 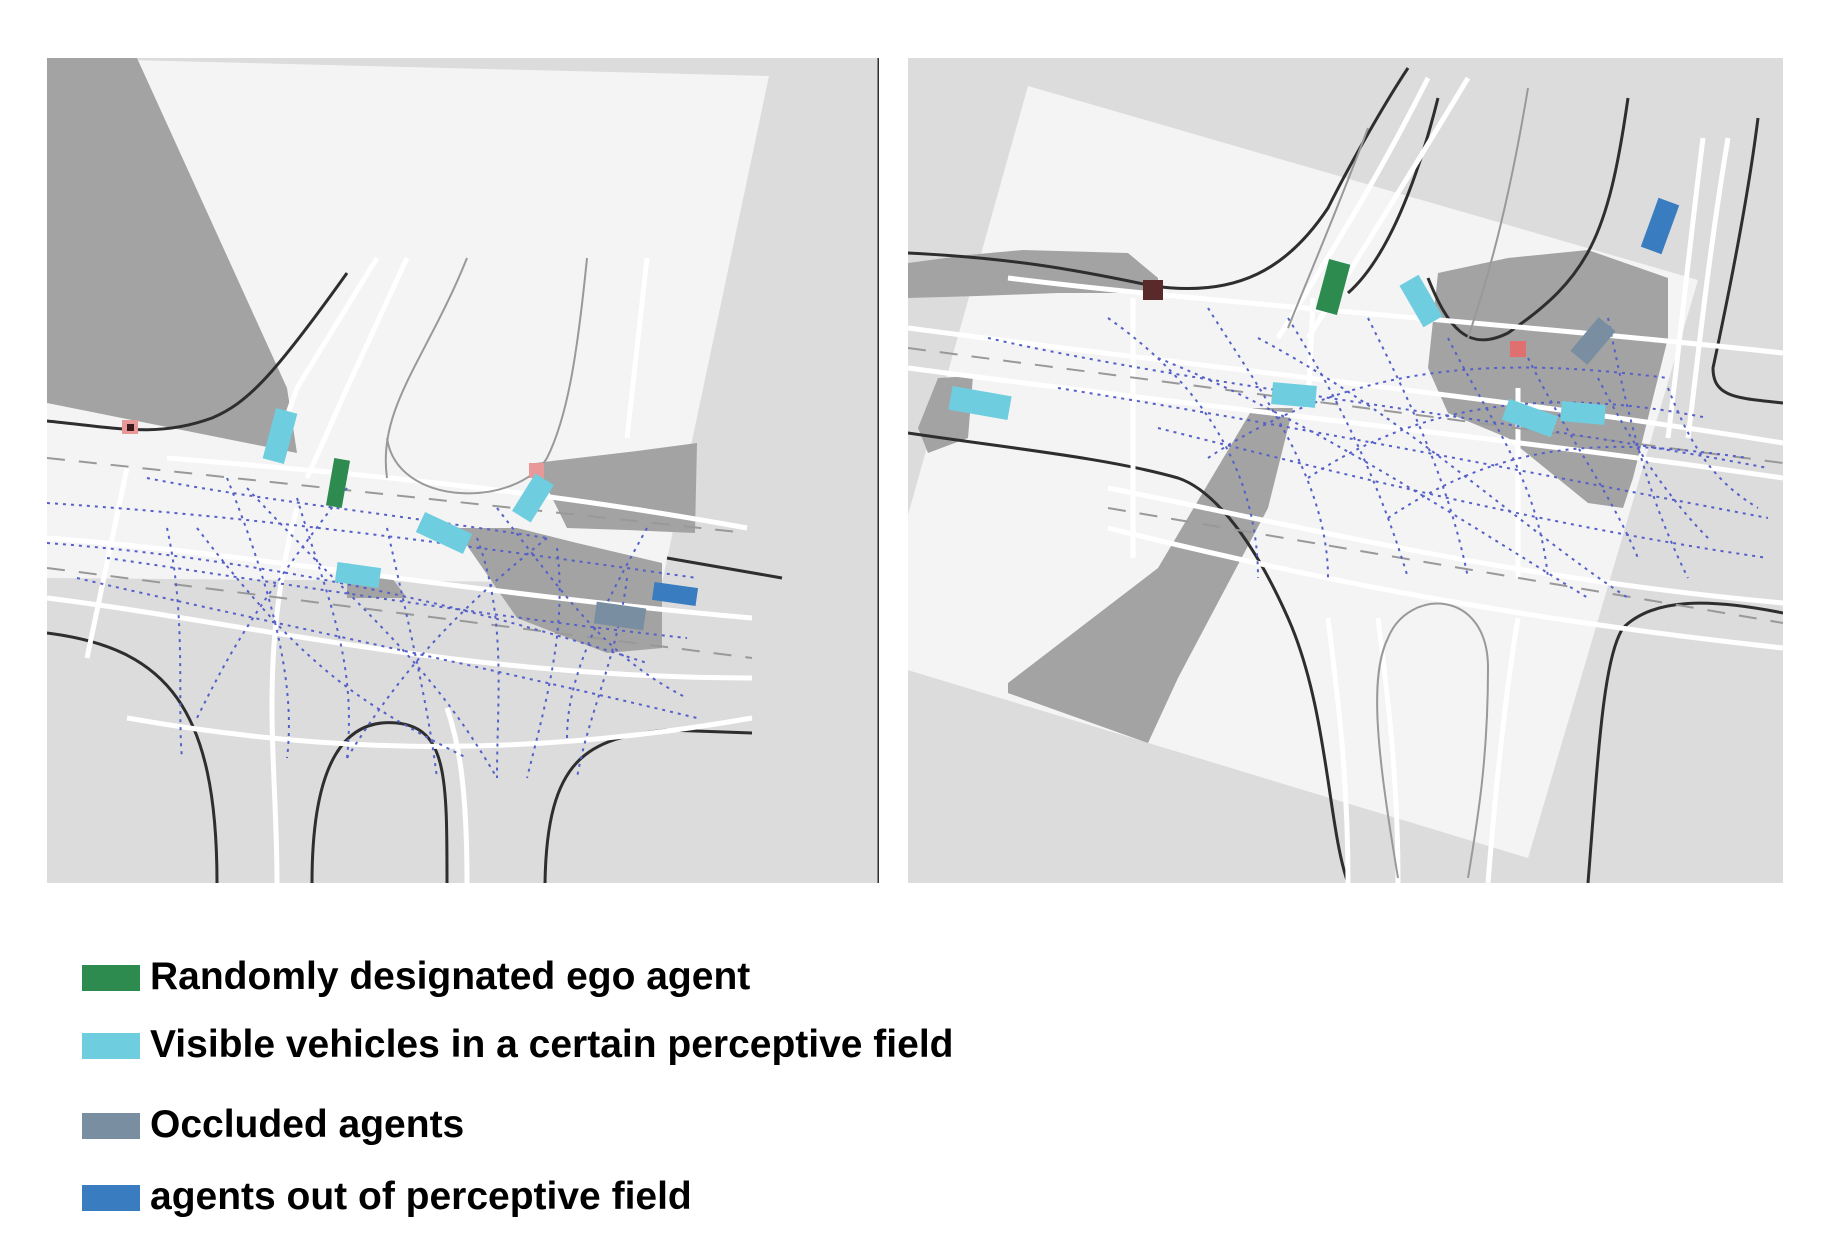 What do you see at coordinates (111, 978) in the screenshot?
I see `legend-swatch-ego` at bounding box center [111, 978].